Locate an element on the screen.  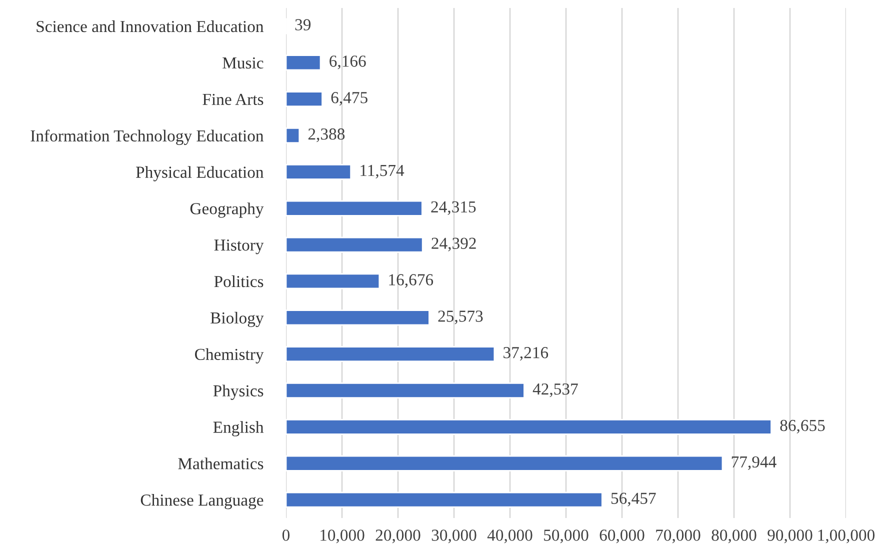
x-tick-label: 10,000 is located at coordinates (342, 537).